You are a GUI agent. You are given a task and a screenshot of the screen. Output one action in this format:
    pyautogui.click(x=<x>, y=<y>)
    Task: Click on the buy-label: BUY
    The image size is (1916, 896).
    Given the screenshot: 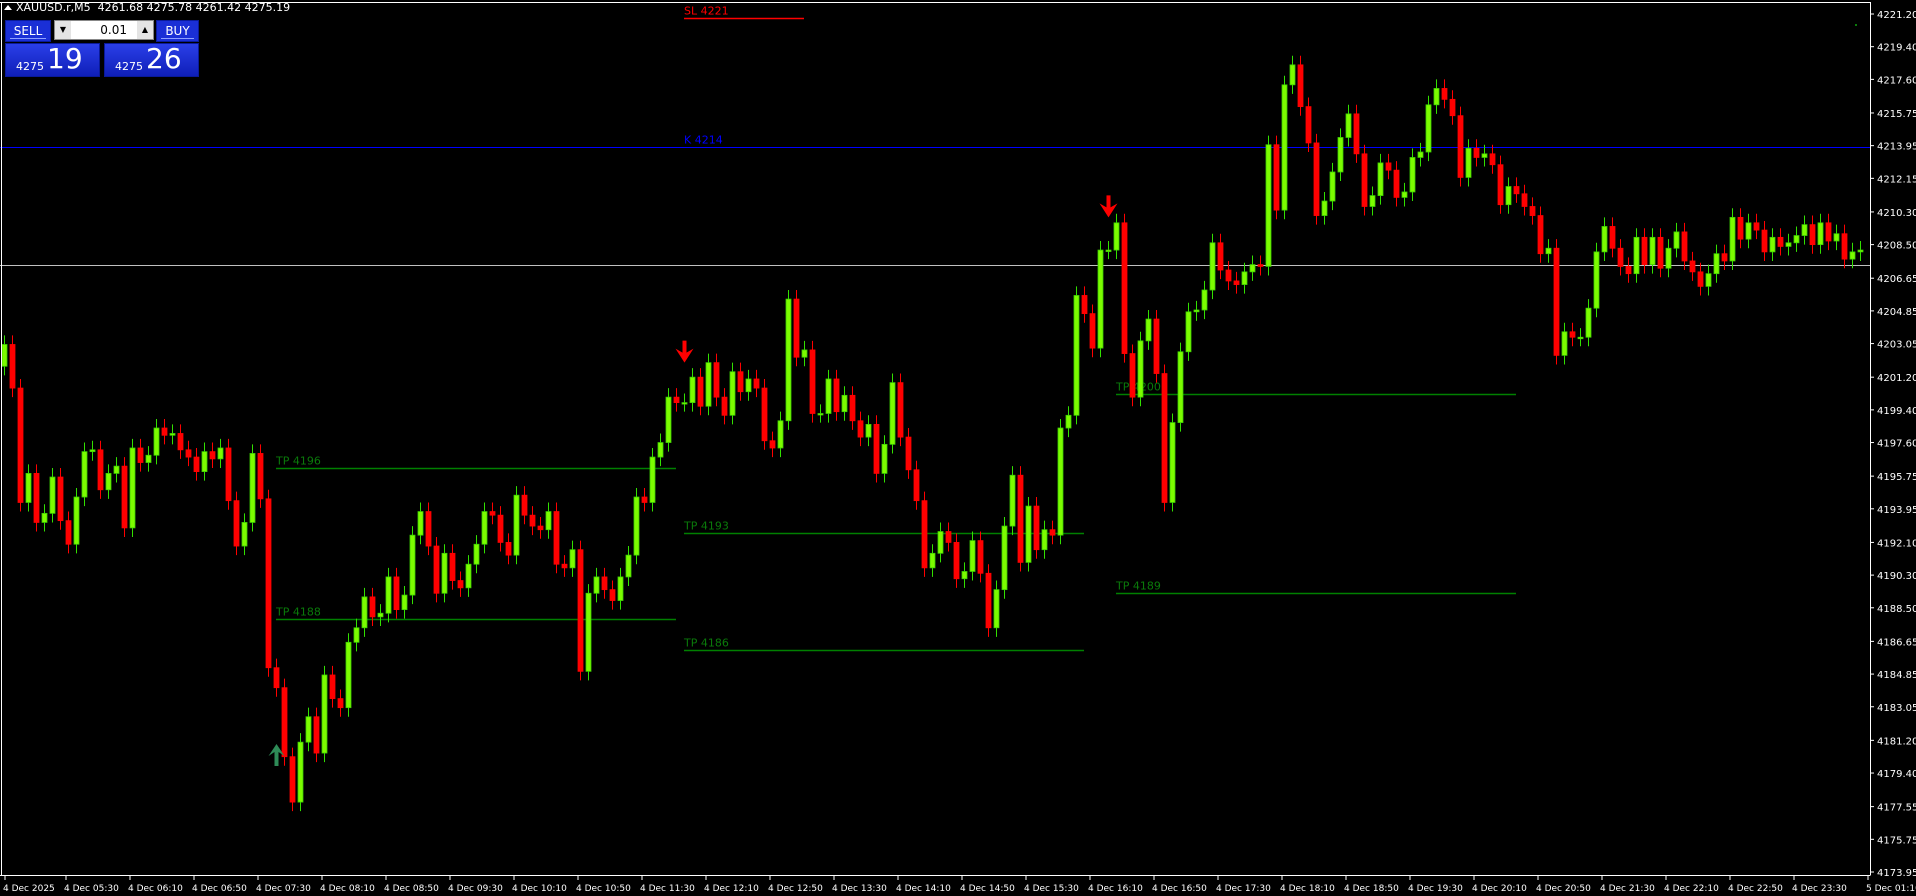 What is the action you would take?
    pyautogui.click(x=177, y=31)
    